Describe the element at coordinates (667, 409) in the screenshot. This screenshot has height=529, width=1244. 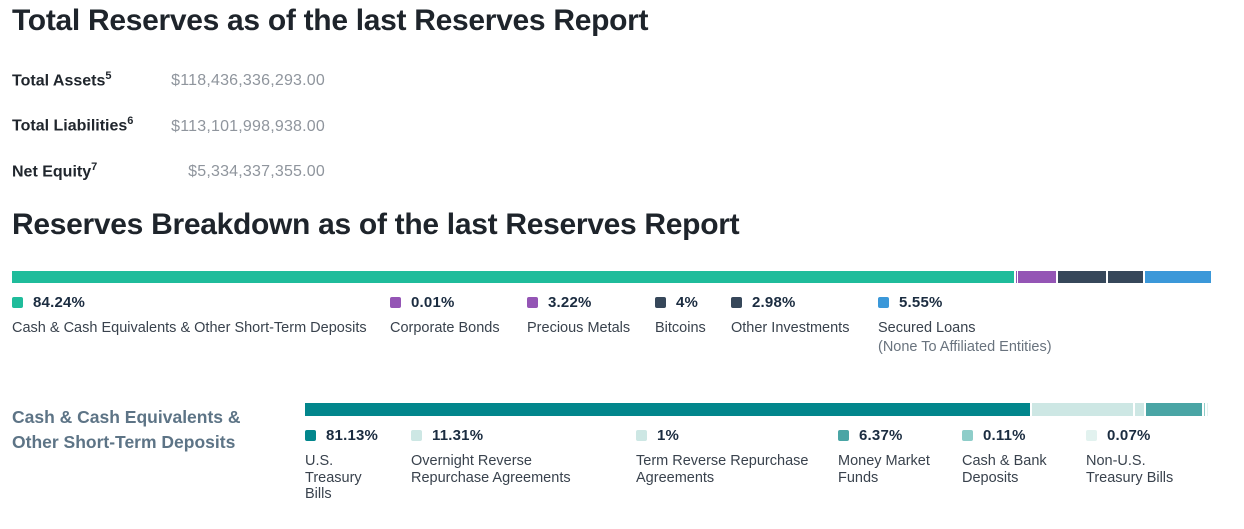
I see `bar-segment-us-treasury-bills` at that location.